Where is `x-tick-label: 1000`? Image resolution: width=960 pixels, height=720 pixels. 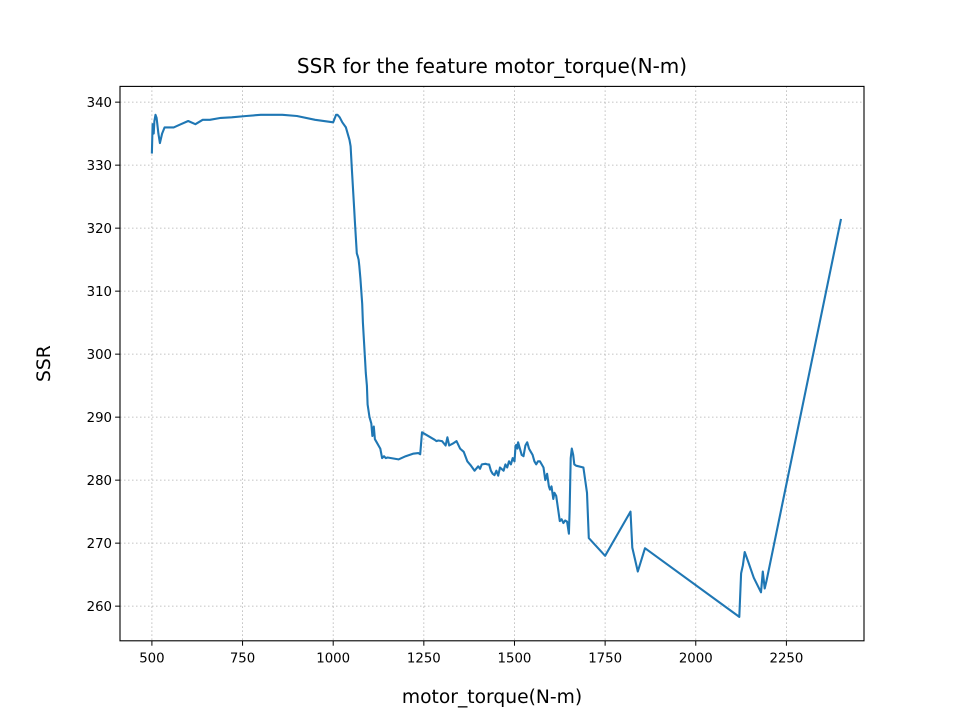 x-tick-label: 1000 is located at coordinates (333, 658).